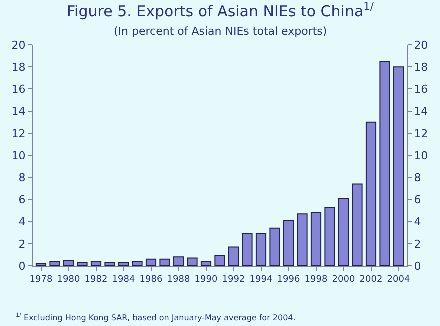 This screenshot has width=440, height=326. What do you see at coordinates (68, 279) in the screenshot?
I see `x-tick-label: 1980` at bounding box center [68, 279].